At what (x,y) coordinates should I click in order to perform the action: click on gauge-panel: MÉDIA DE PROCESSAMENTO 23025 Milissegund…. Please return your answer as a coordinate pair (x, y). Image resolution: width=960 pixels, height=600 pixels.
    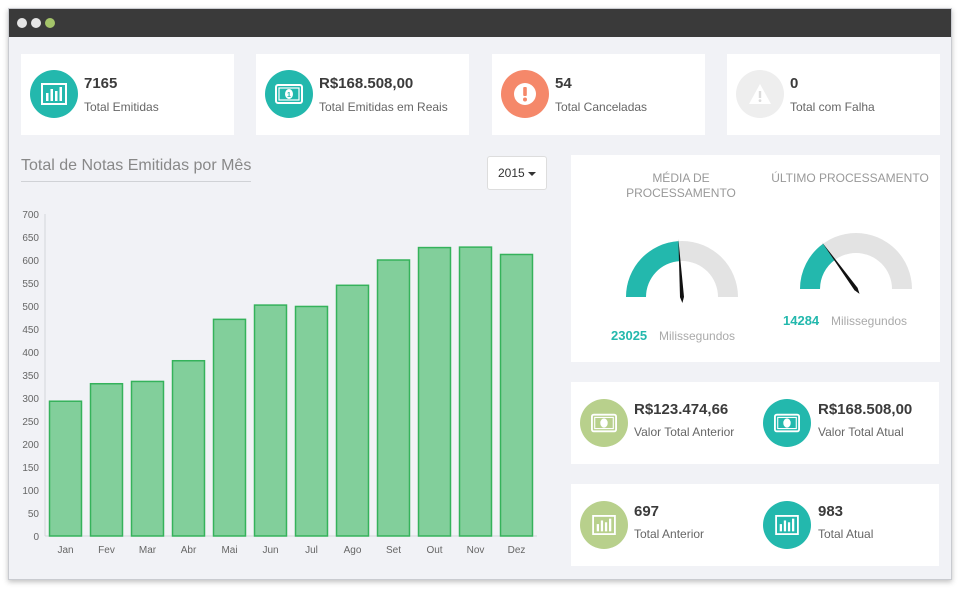
    Looking at the image, I should click on (755, 258).